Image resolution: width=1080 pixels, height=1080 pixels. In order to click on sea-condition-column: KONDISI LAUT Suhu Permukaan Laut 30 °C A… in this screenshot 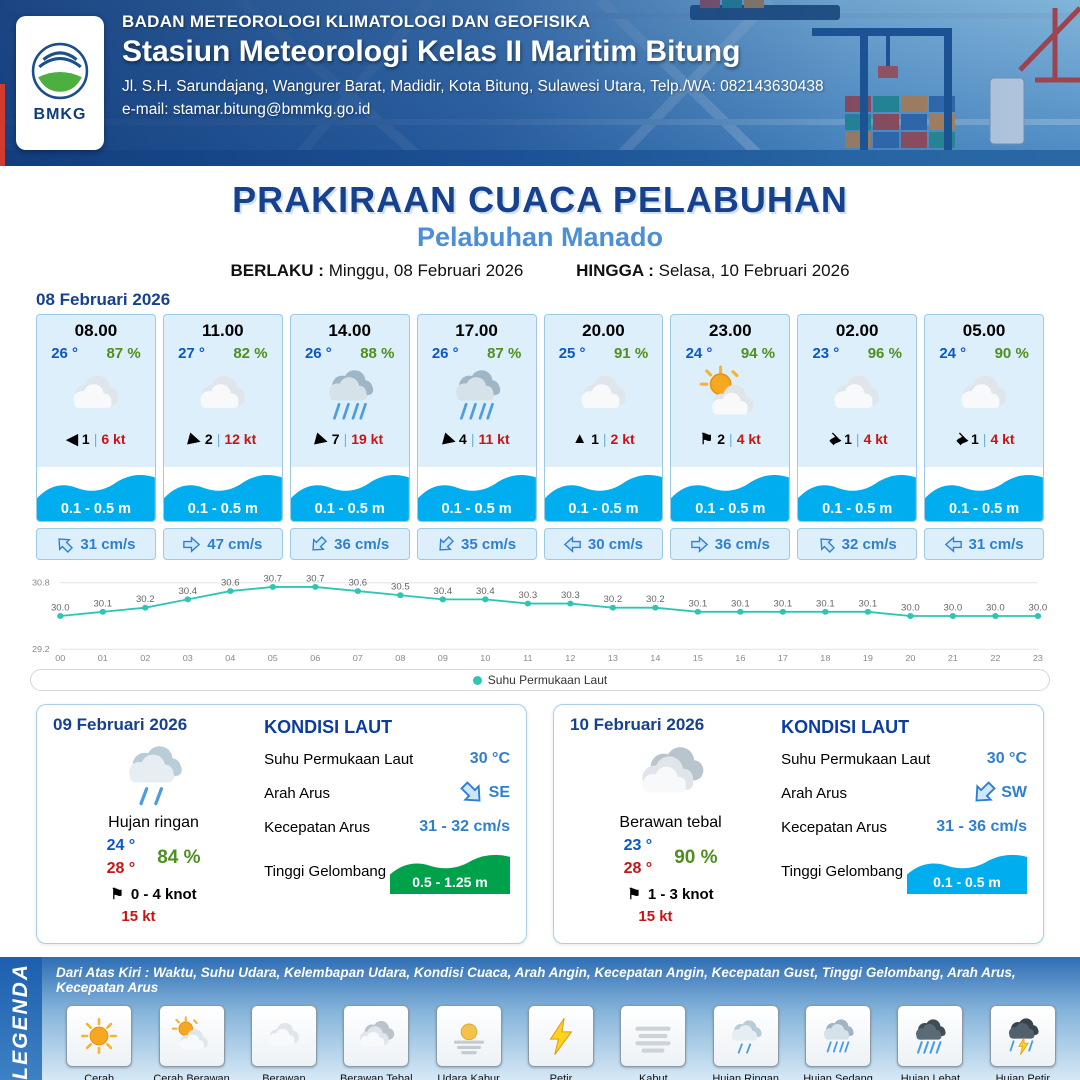, I will do `click(382, 824)`.